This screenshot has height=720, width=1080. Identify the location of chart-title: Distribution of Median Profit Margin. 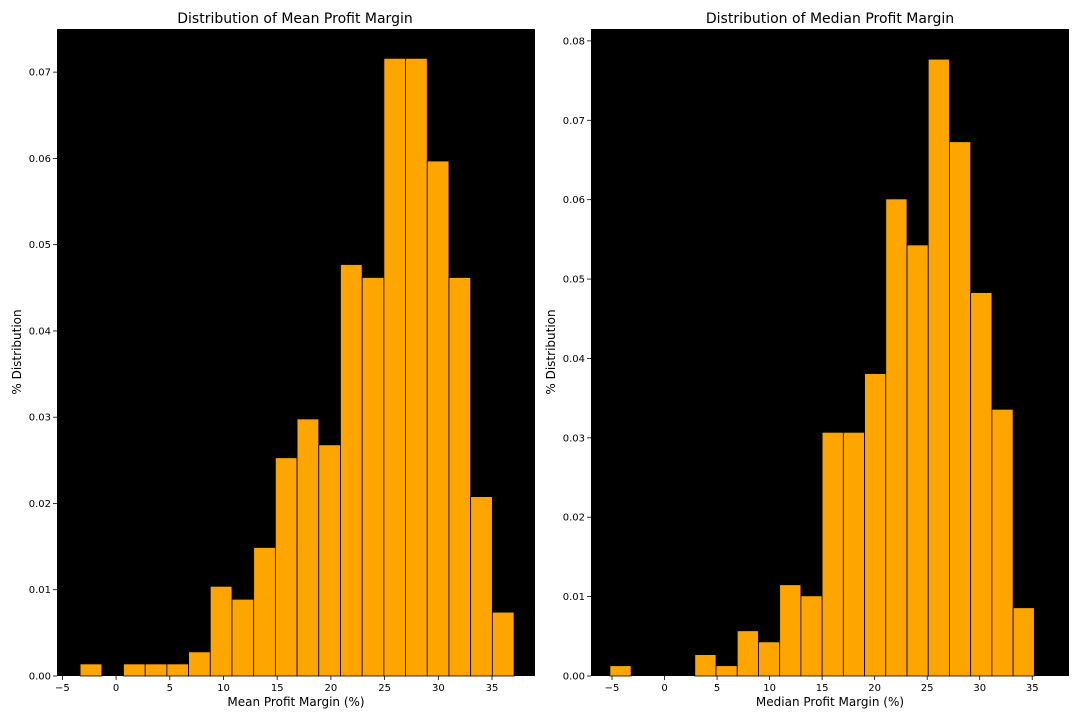
(830, 19).